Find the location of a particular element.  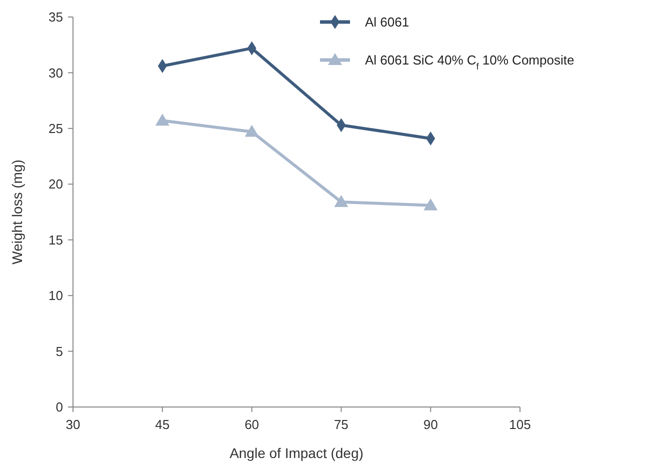

y-tick-label: 35 is located at coordinates (55, 17).